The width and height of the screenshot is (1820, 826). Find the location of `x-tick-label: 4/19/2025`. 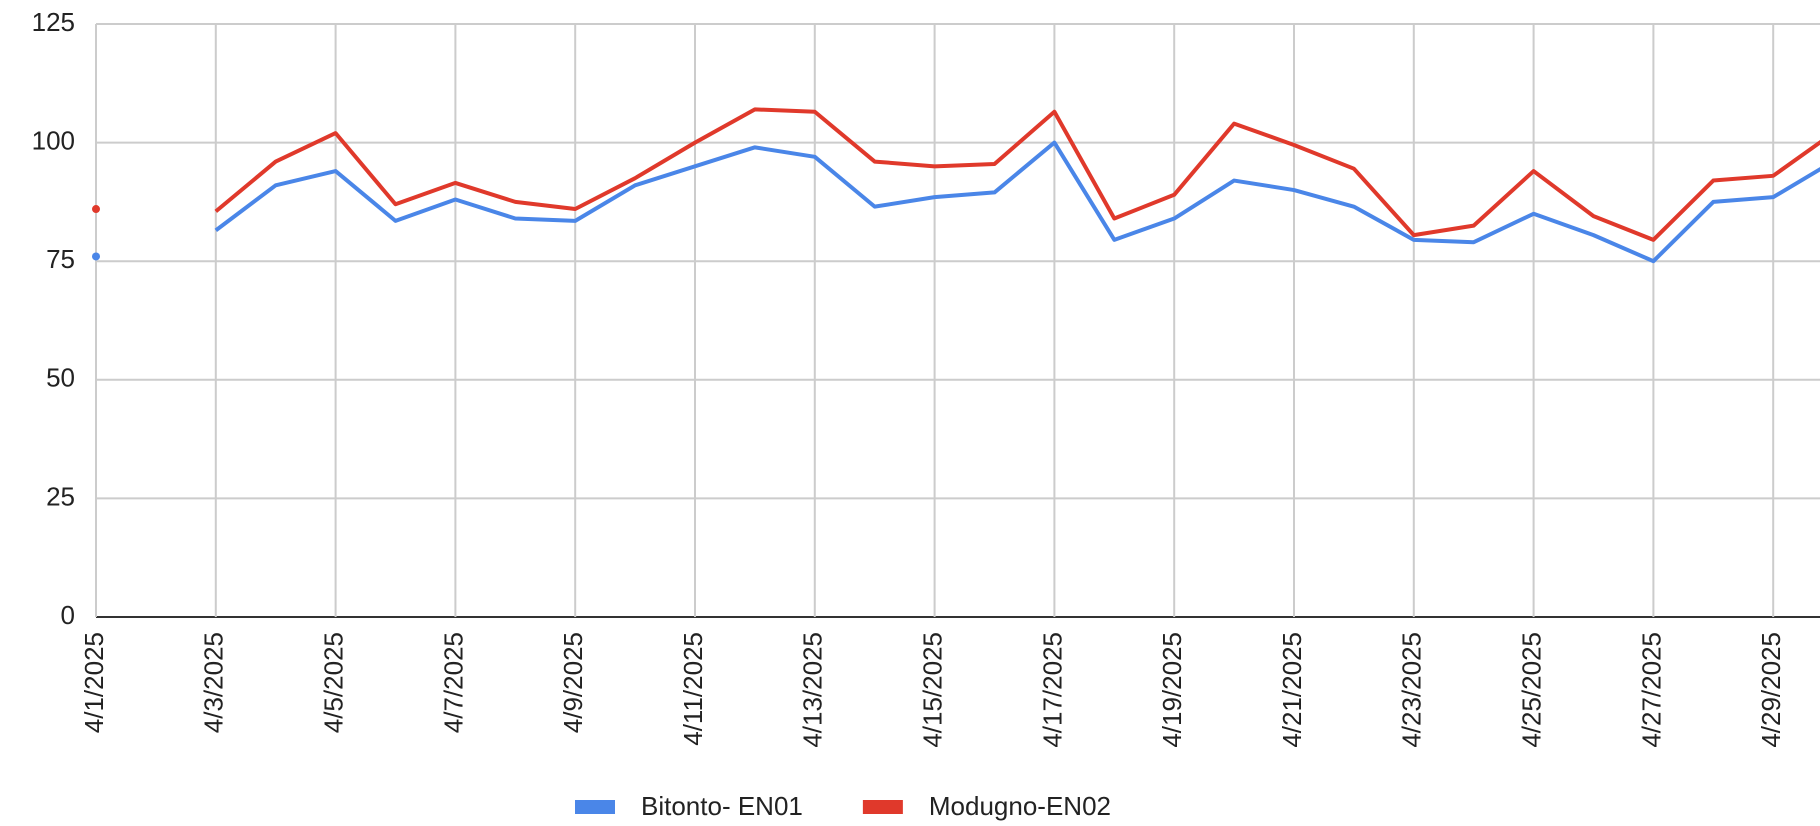

x-tick-label: 4/19/2025 is located at coordinates (1172, 690).